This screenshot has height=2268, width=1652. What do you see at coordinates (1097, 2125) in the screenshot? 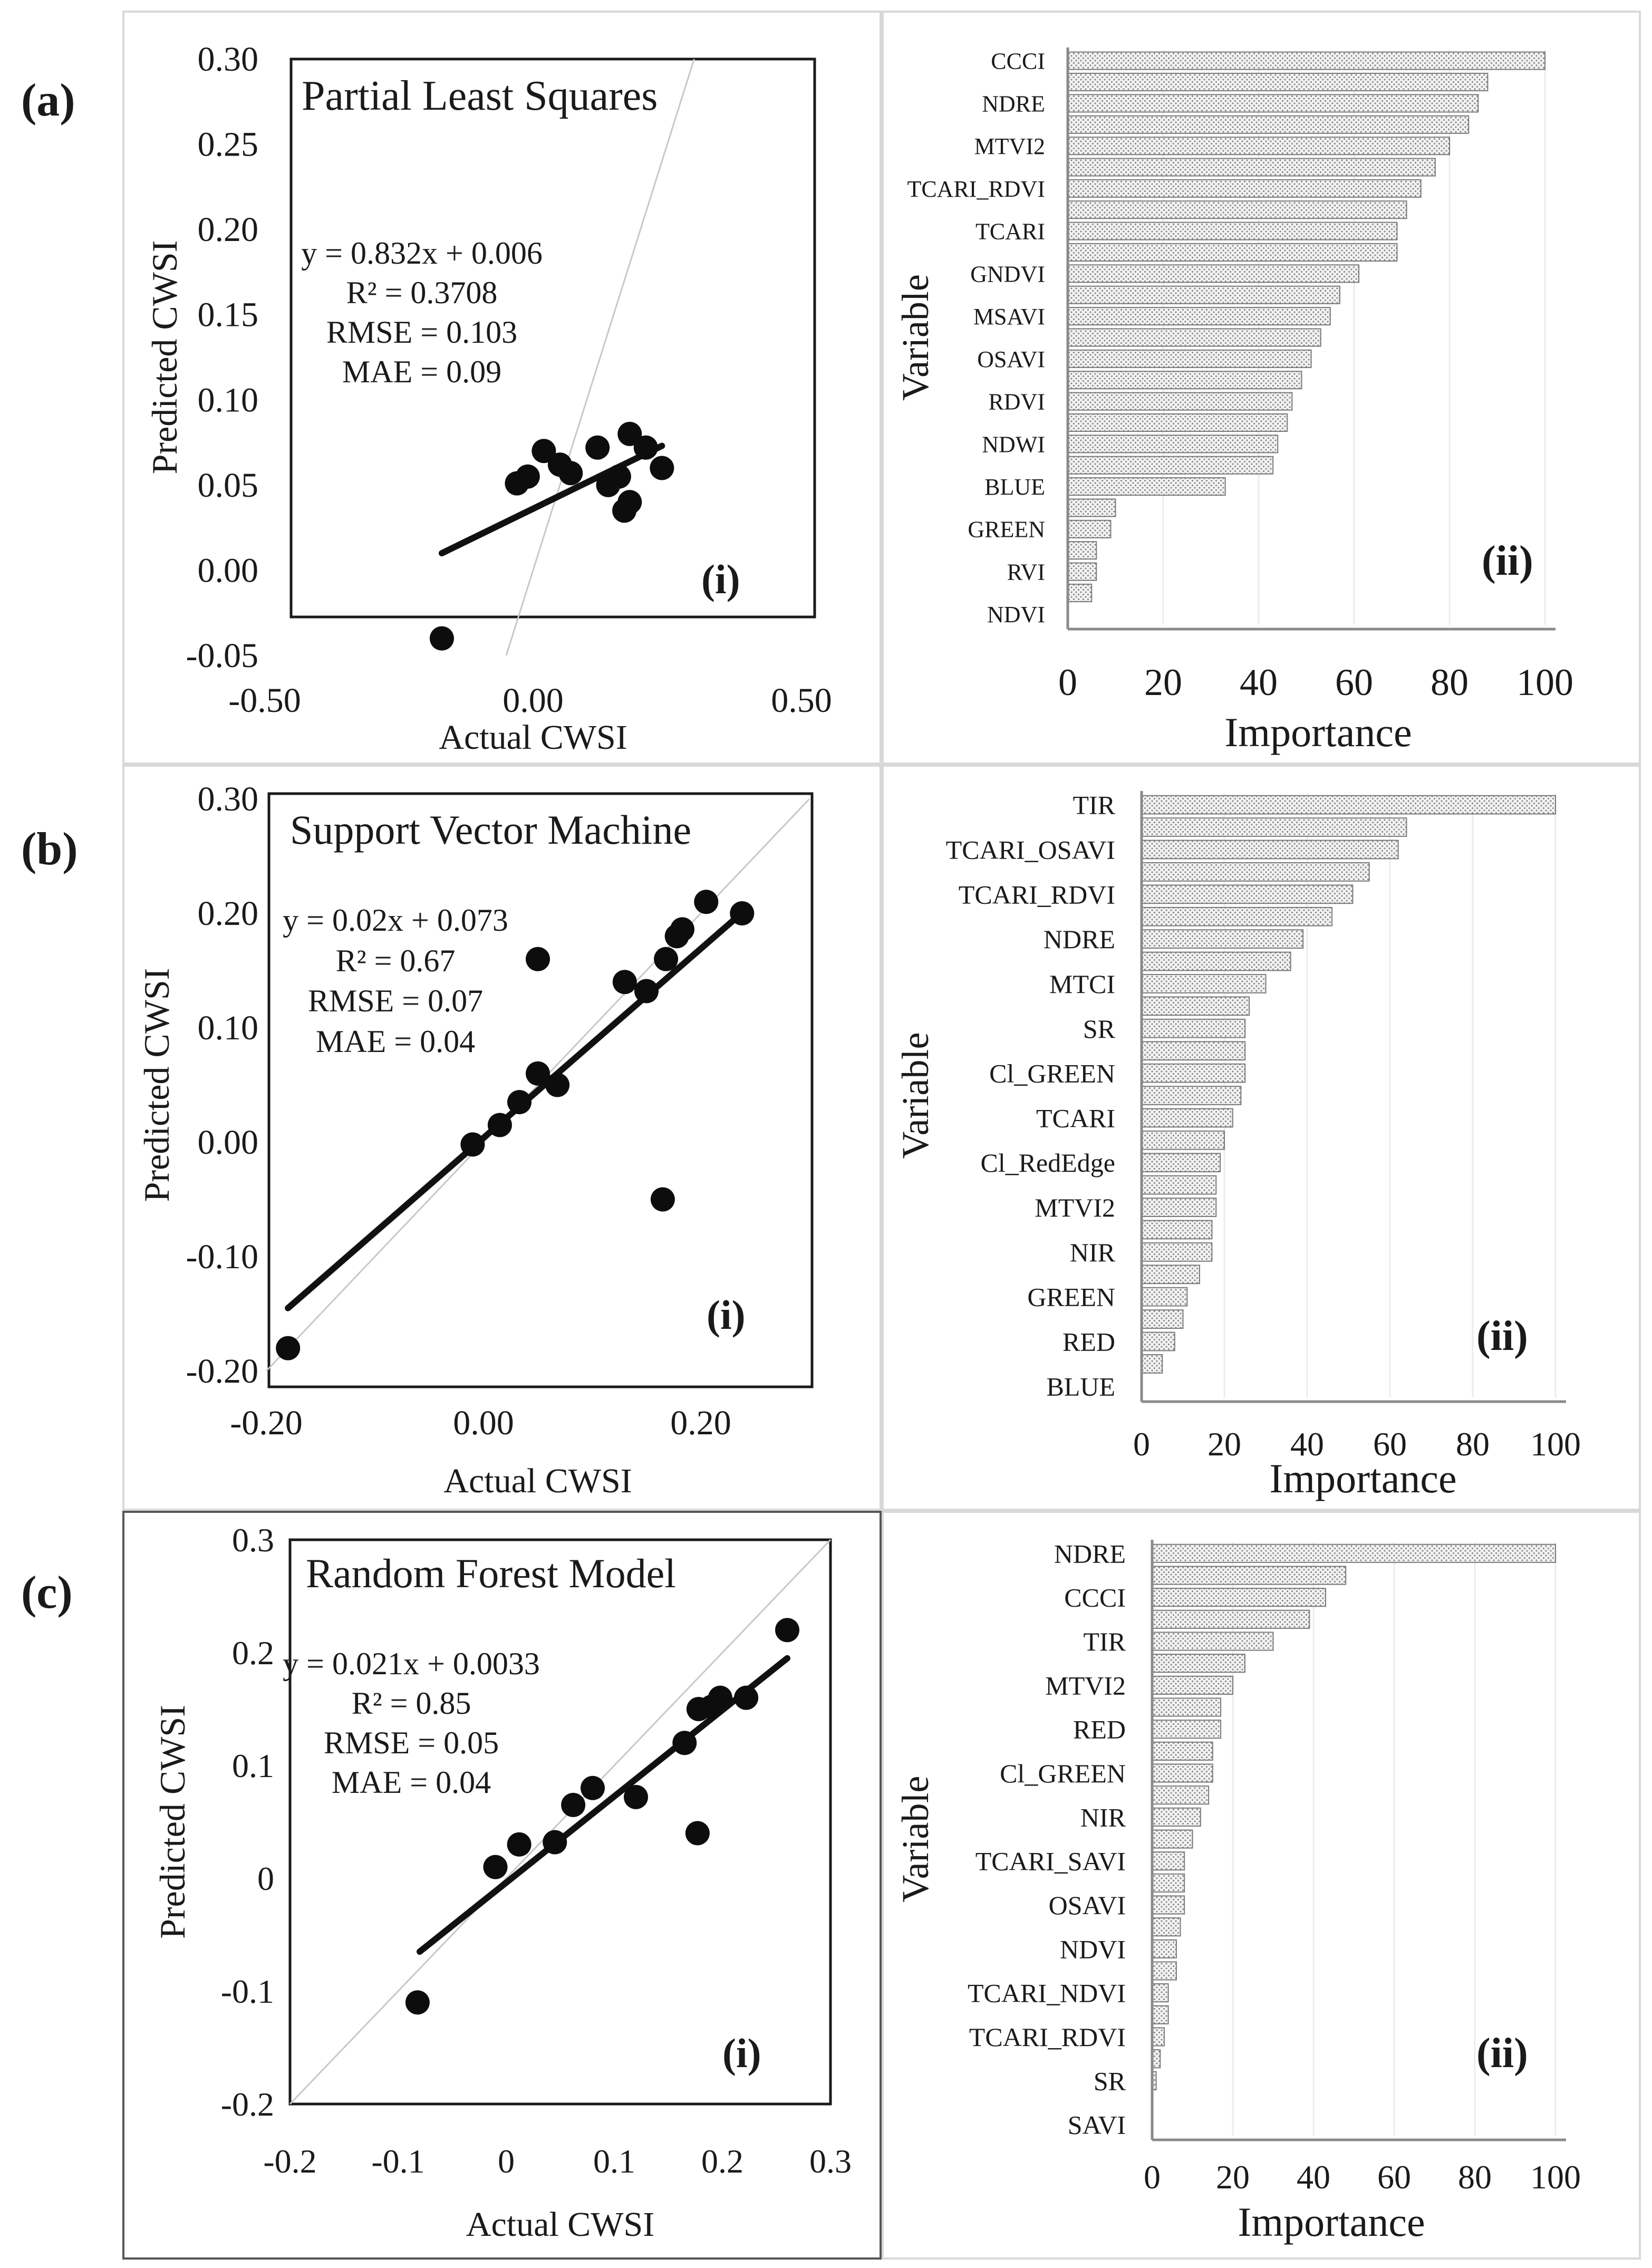
I see `c_ii-category-26: SAVI` at bounding box center [1097, 2125].